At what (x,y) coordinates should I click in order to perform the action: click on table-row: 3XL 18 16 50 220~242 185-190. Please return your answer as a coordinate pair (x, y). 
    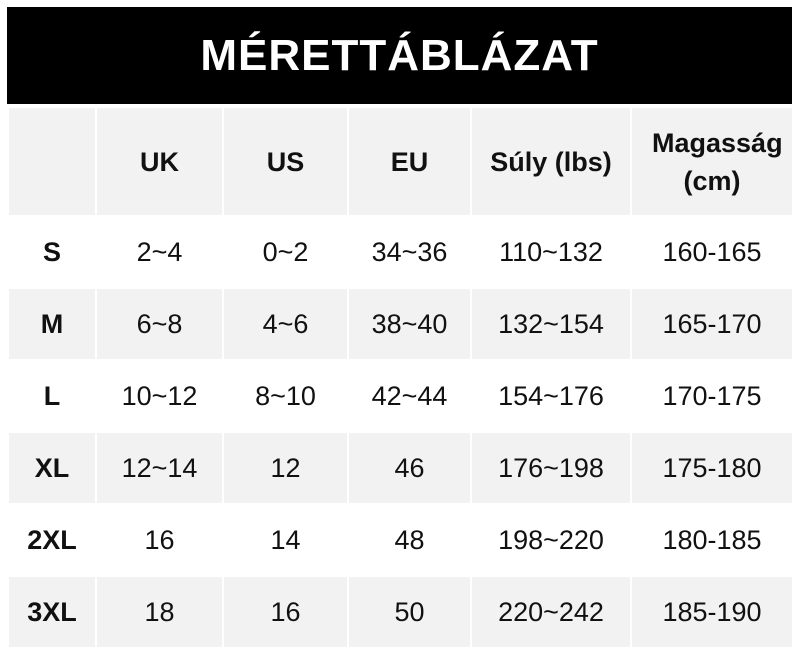
    Looking at the image, I should click on (400, 612).